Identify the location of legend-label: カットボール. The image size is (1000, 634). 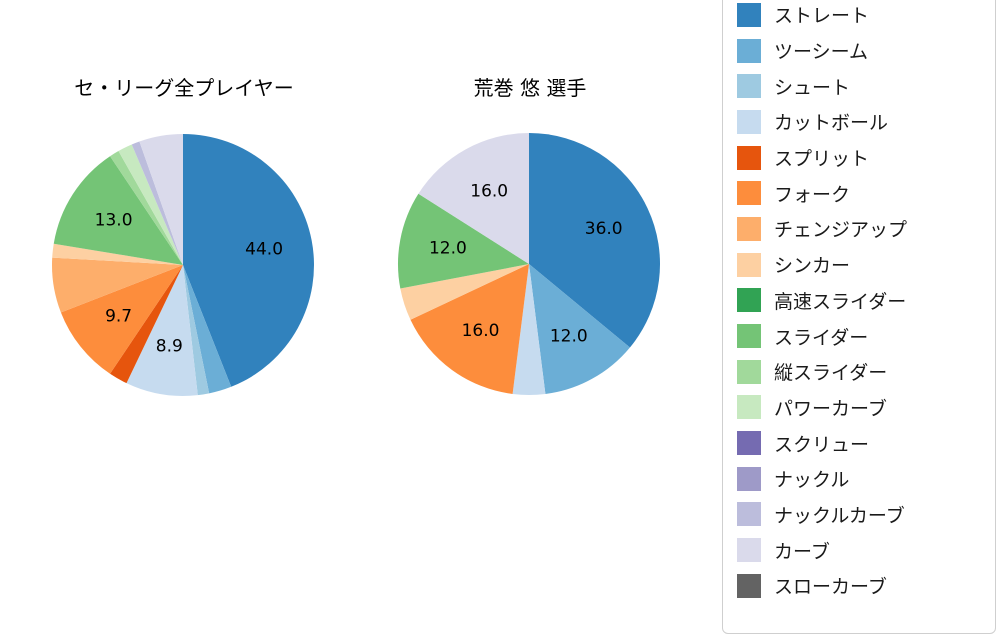
(831, 123).